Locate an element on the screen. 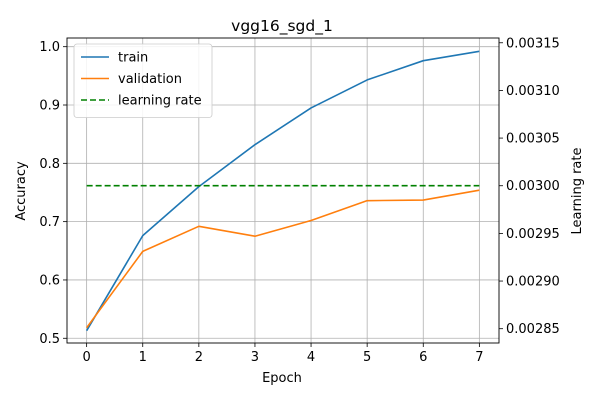 The height and width of the screenshot is (400, 600). legend-label: validation is located at coordinates (150, 79).